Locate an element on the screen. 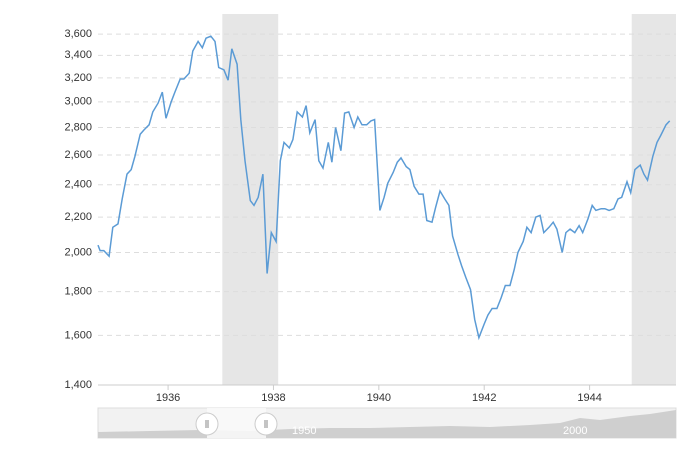 The width and height of the screenshot is (700, 470). y-tick-label: 2,600 is located at coordinates (78, 155).